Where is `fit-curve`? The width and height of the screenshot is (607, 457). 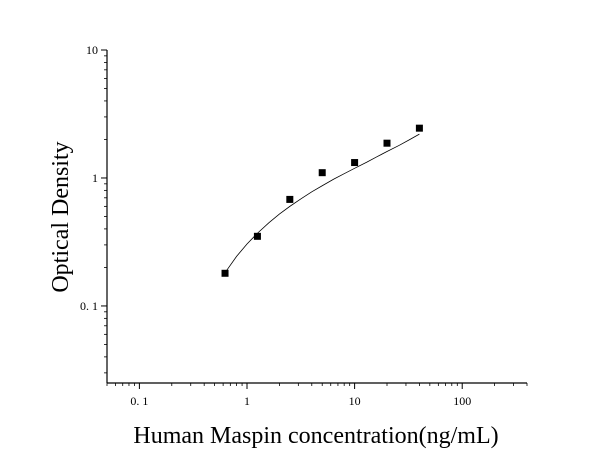
fit-curve is located at coordinates (322, 203).